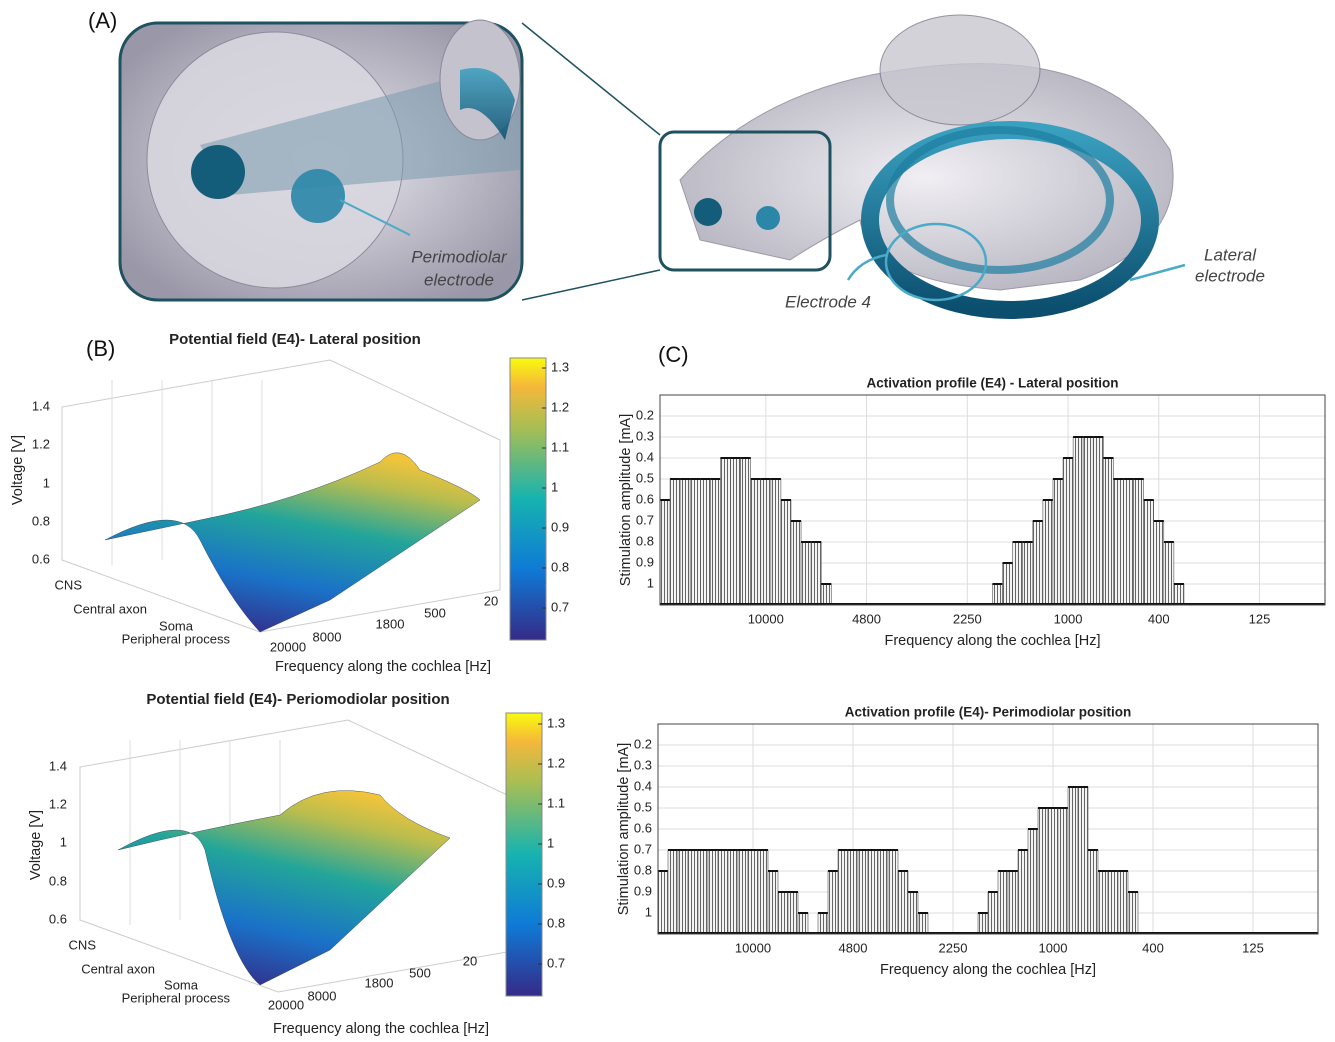 The width and height of the screenshot is (1335, 1042). What do you see at coordinates (41, 558) in the screenshot?
I see `z-tick-label: 0.6` at bounding box center [41, 558].